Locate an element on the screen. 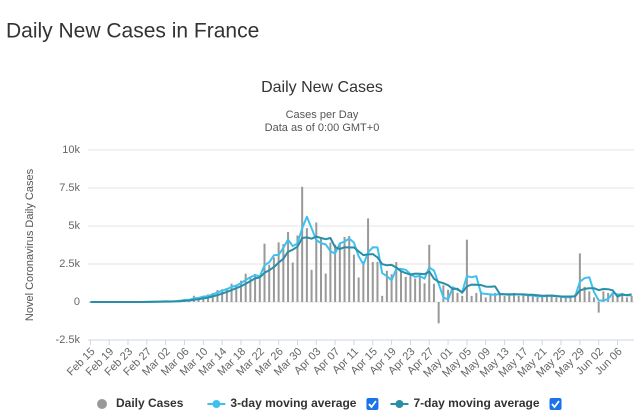 The width and height of the screenshot is (640, 416). y-axis-label: Novel Coronavirus Daily Cases is located at coordinates (30, 244).